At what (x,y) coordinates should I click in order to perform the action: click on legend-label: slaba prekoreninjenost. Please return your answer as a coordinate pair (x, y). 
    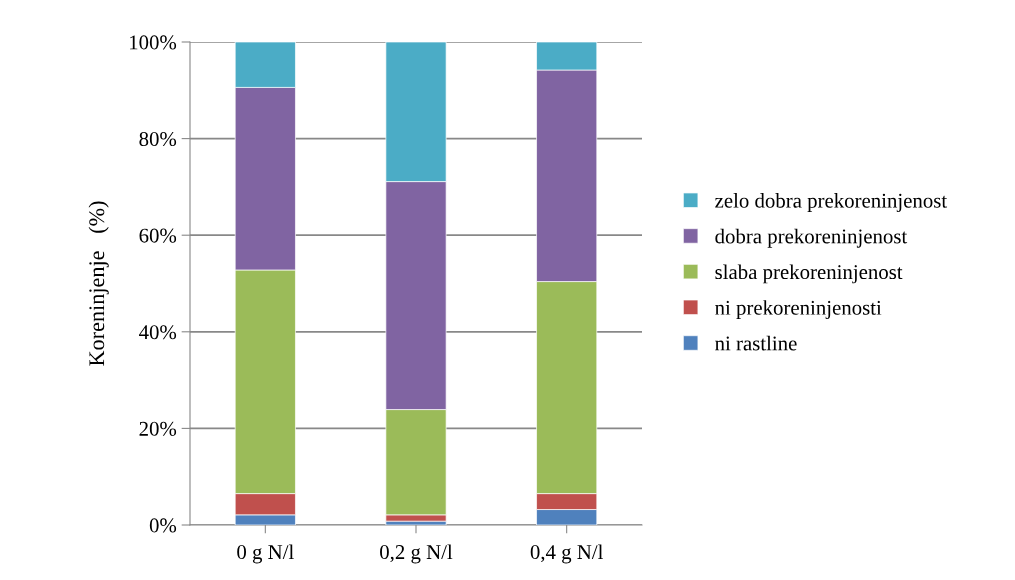
    Looking at the image, I should click on (809, 274).